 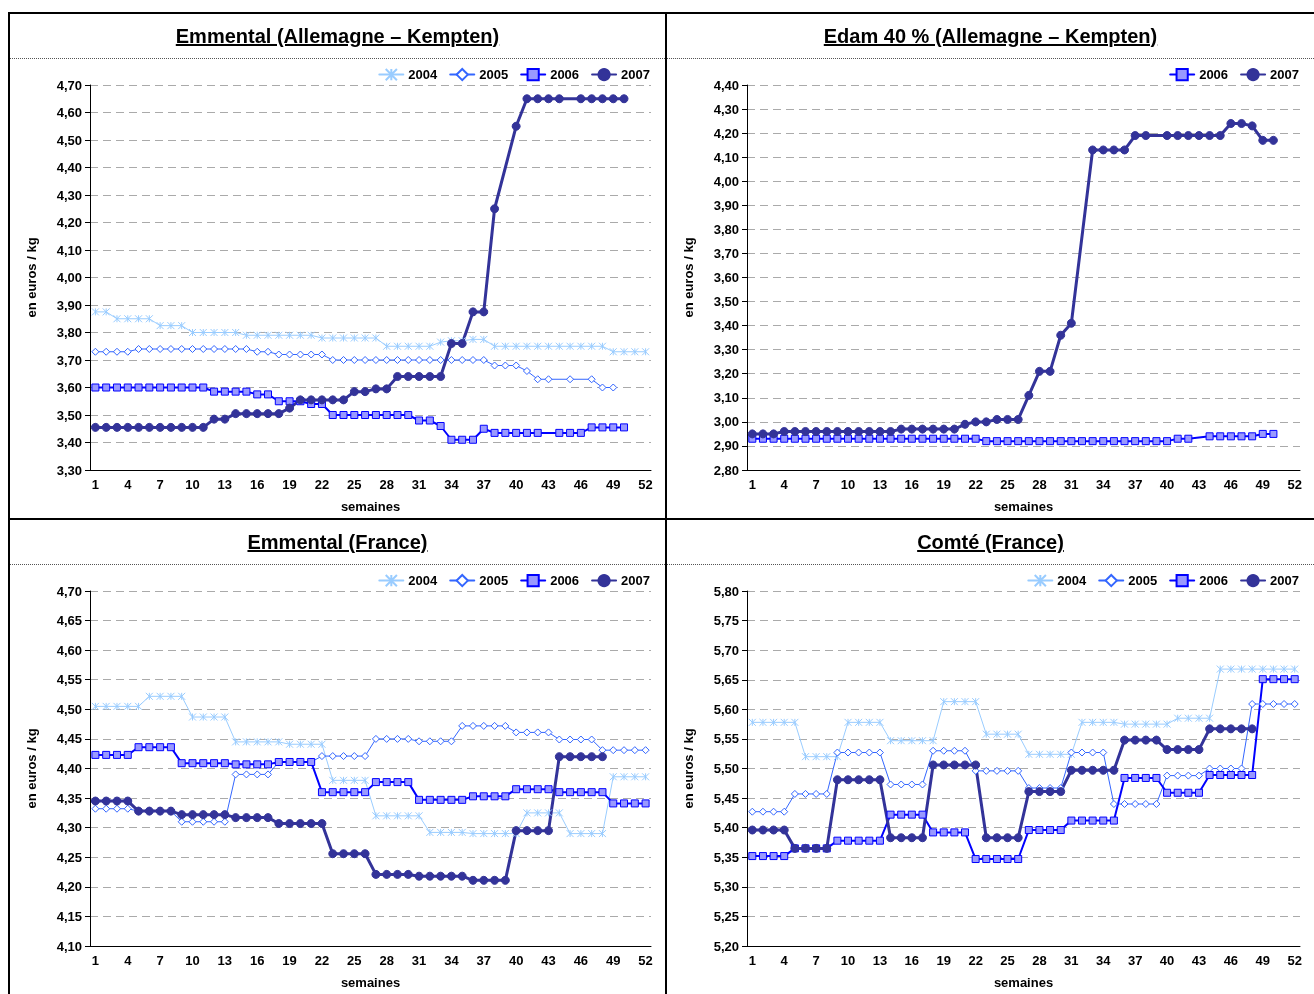 What do you see at coordinates (848, 960) in the screenshot?
I see `x-tick-label: 10` at bounding box center [848, 960].